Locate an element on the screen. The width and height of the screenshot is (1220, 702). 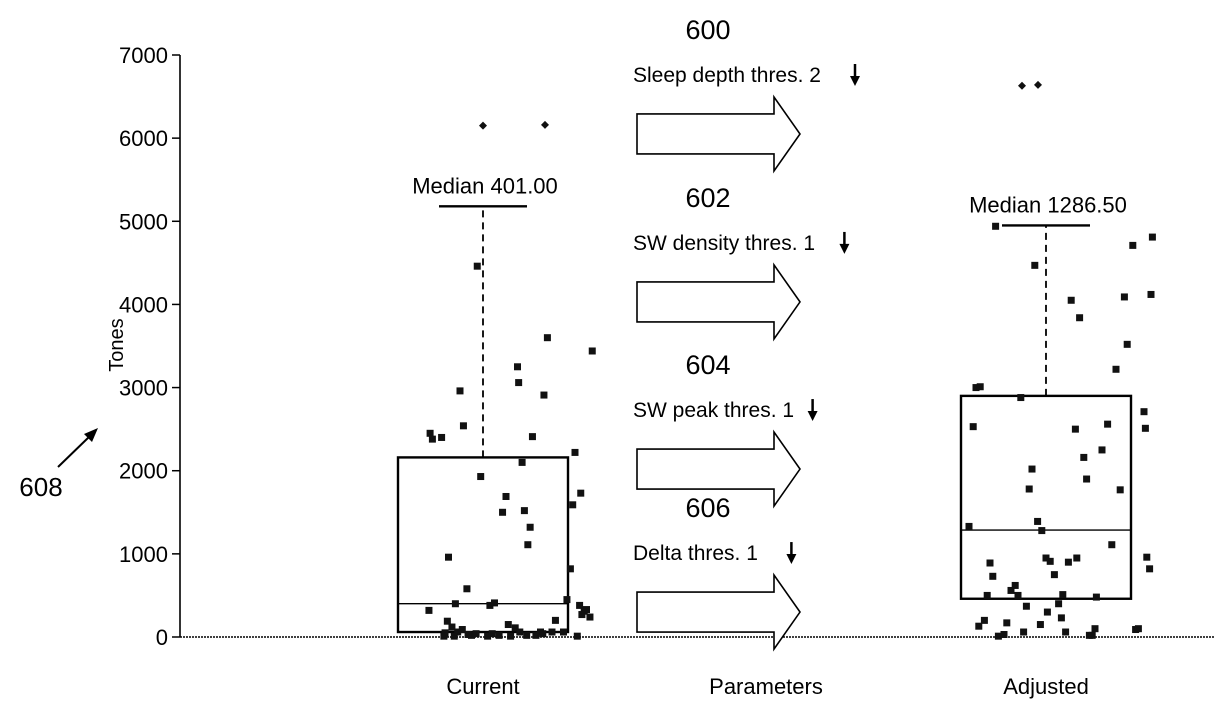
box-current is located at coordinates (483, 545).